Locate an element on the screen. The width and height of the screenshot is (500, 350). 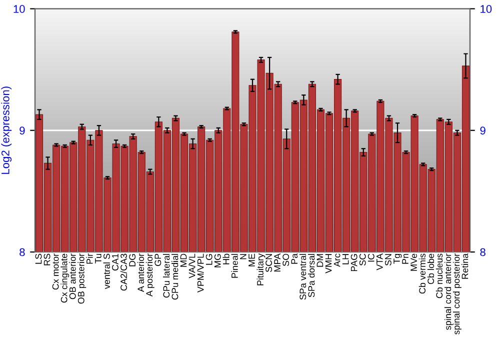
x-tick-label: Pn is located at coordinates (405, 259).